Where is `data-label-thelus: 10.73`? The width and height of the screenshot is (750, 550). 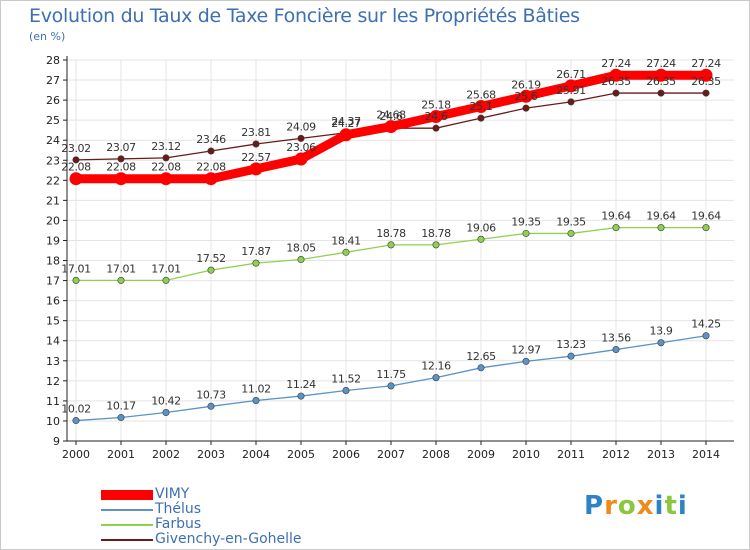 data-label-thelus: 10.73 is located at coordinates (211, 394).